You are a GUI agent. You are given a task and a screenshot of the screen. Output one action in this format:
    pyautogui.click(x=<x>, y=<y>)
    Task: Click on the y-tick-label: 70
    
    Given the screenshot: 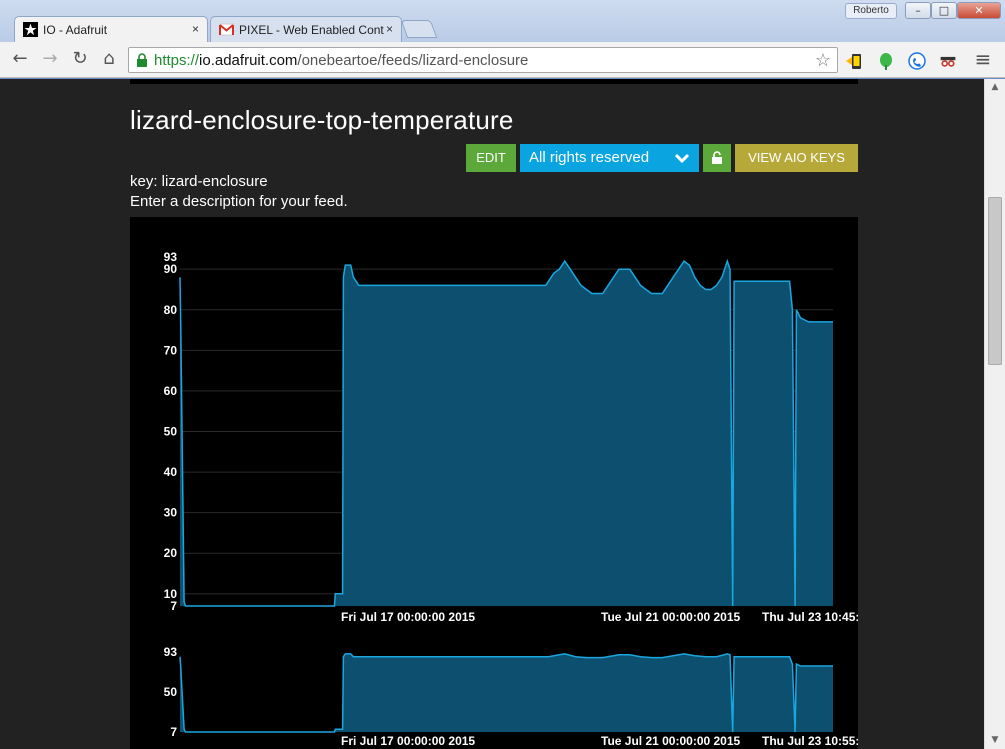 What is the action you would take?
    pyautogui.click(x=171, y=350)
    